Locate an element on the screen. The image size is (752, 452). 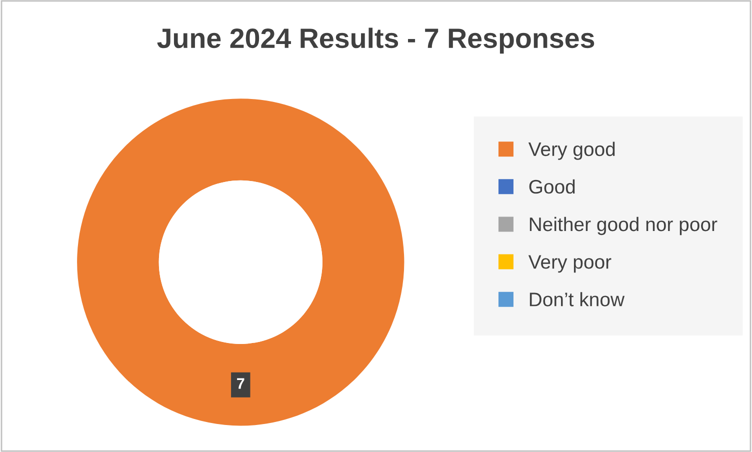
data-label: 7 is located at coordinates (240, 383).